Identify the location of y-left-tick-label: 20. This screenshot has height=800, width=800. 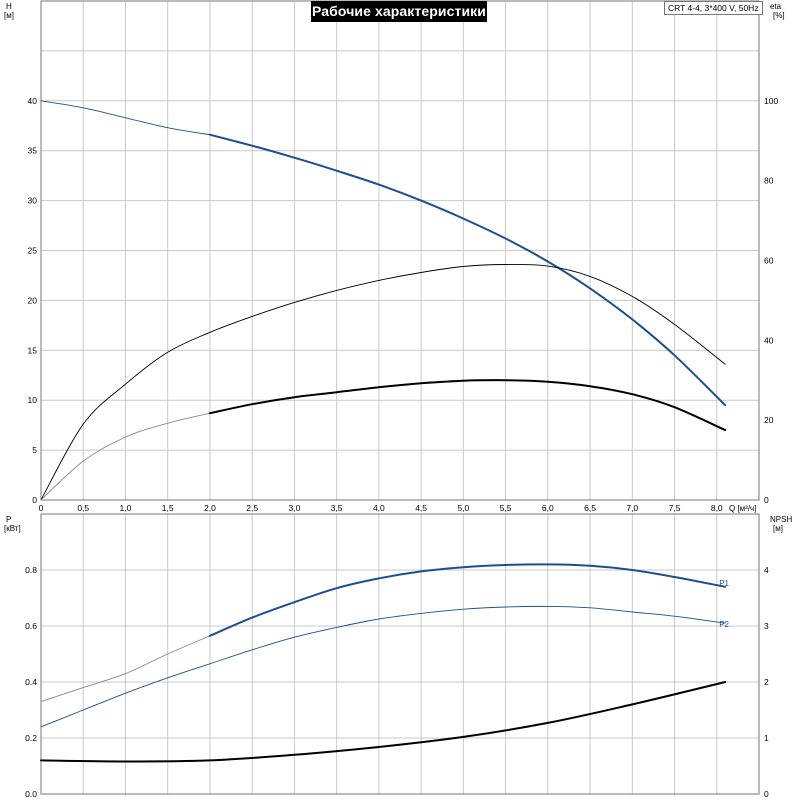
(33, 300).